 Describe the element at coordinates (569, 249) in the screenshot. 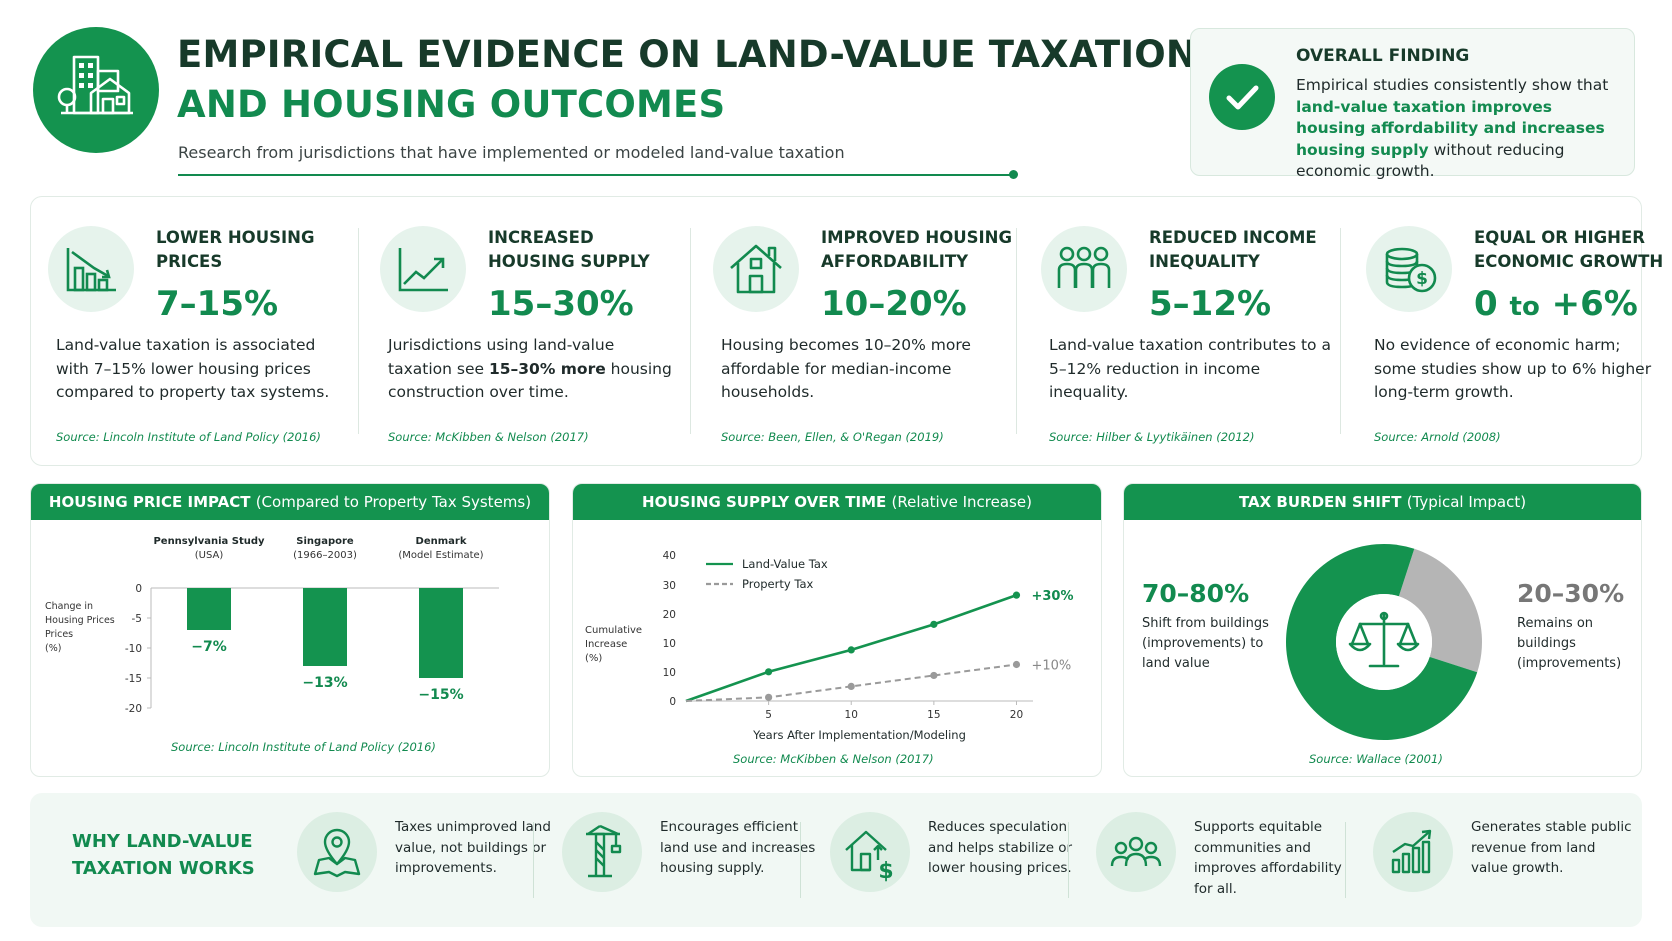

I see `stat-title: INCREASED HOUSING SUPPLY` at that location.